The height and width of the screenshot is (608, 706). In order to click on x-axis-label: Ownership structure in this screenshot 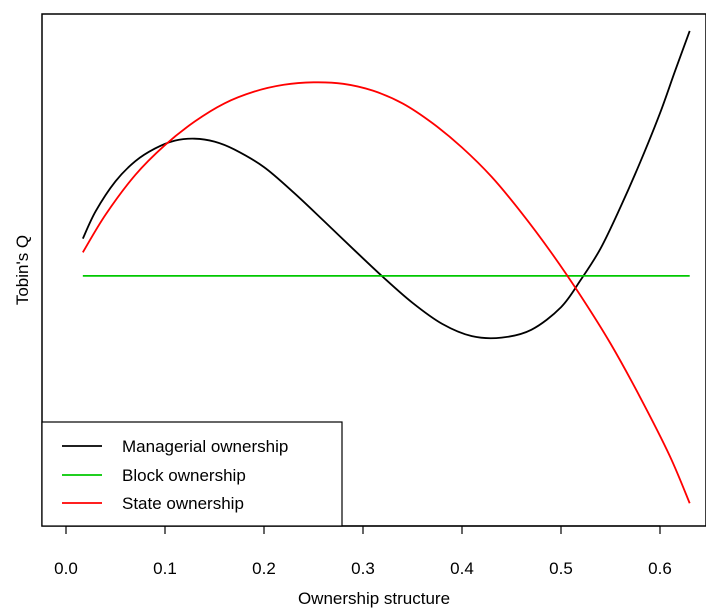, I will do `click(374, 598)`.